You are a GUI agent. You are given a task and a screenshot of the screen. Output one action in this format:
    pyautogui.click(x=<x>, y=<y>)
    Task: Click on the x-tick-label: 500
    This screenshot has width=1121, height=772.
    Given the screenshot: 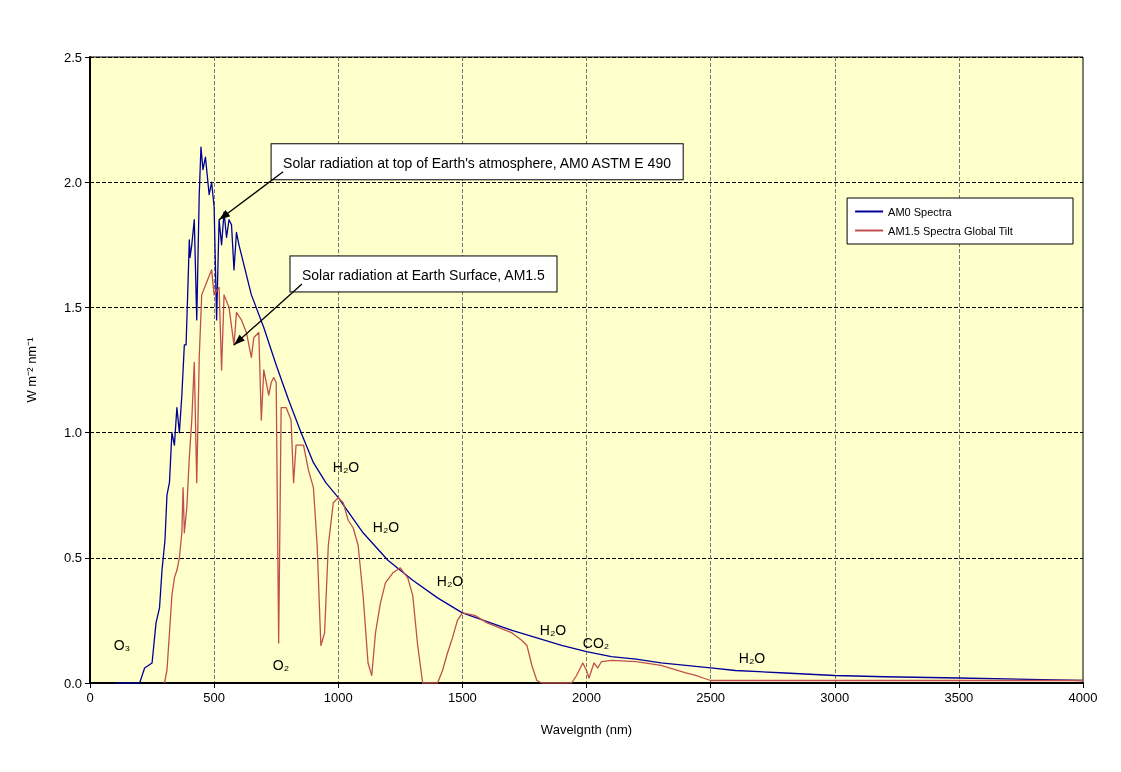 What is the action you would take?
    pyautogui.click(x=214, y=697)
    